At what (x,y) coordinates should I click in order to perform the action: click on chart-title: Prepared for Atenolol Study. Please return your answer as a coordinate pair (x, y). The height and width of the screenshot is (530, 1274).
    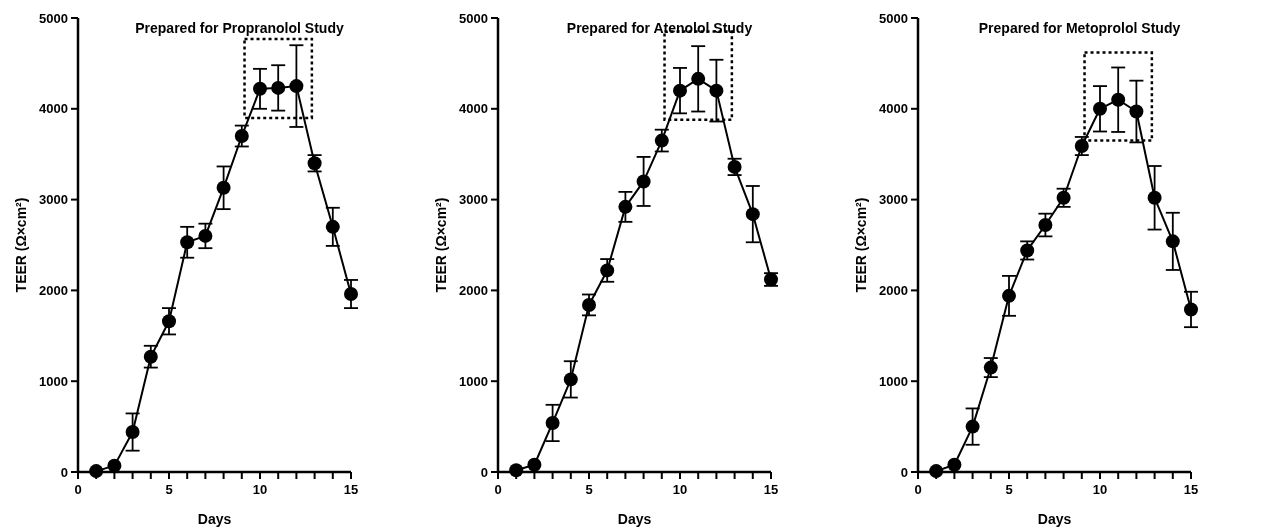
    Looking at the image, I should click on (659, 28).